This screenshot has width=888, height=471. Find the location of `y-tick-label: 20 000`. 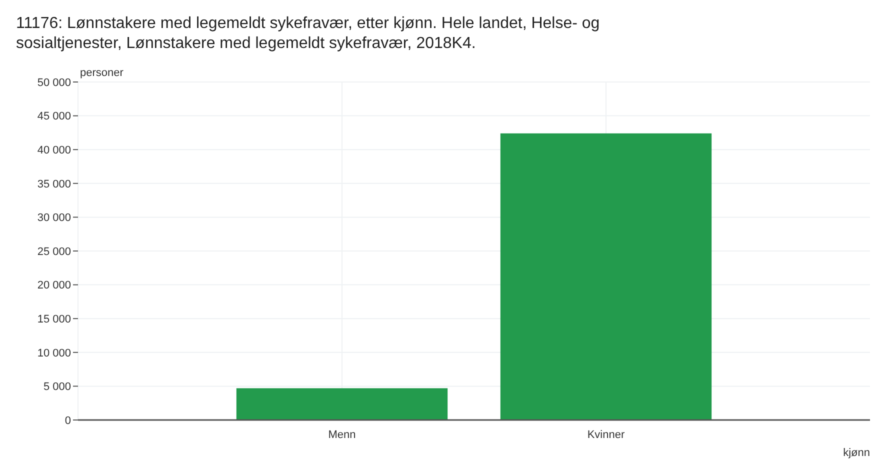

y-tick-label: 20 000 is located at coordinates (54, 286).